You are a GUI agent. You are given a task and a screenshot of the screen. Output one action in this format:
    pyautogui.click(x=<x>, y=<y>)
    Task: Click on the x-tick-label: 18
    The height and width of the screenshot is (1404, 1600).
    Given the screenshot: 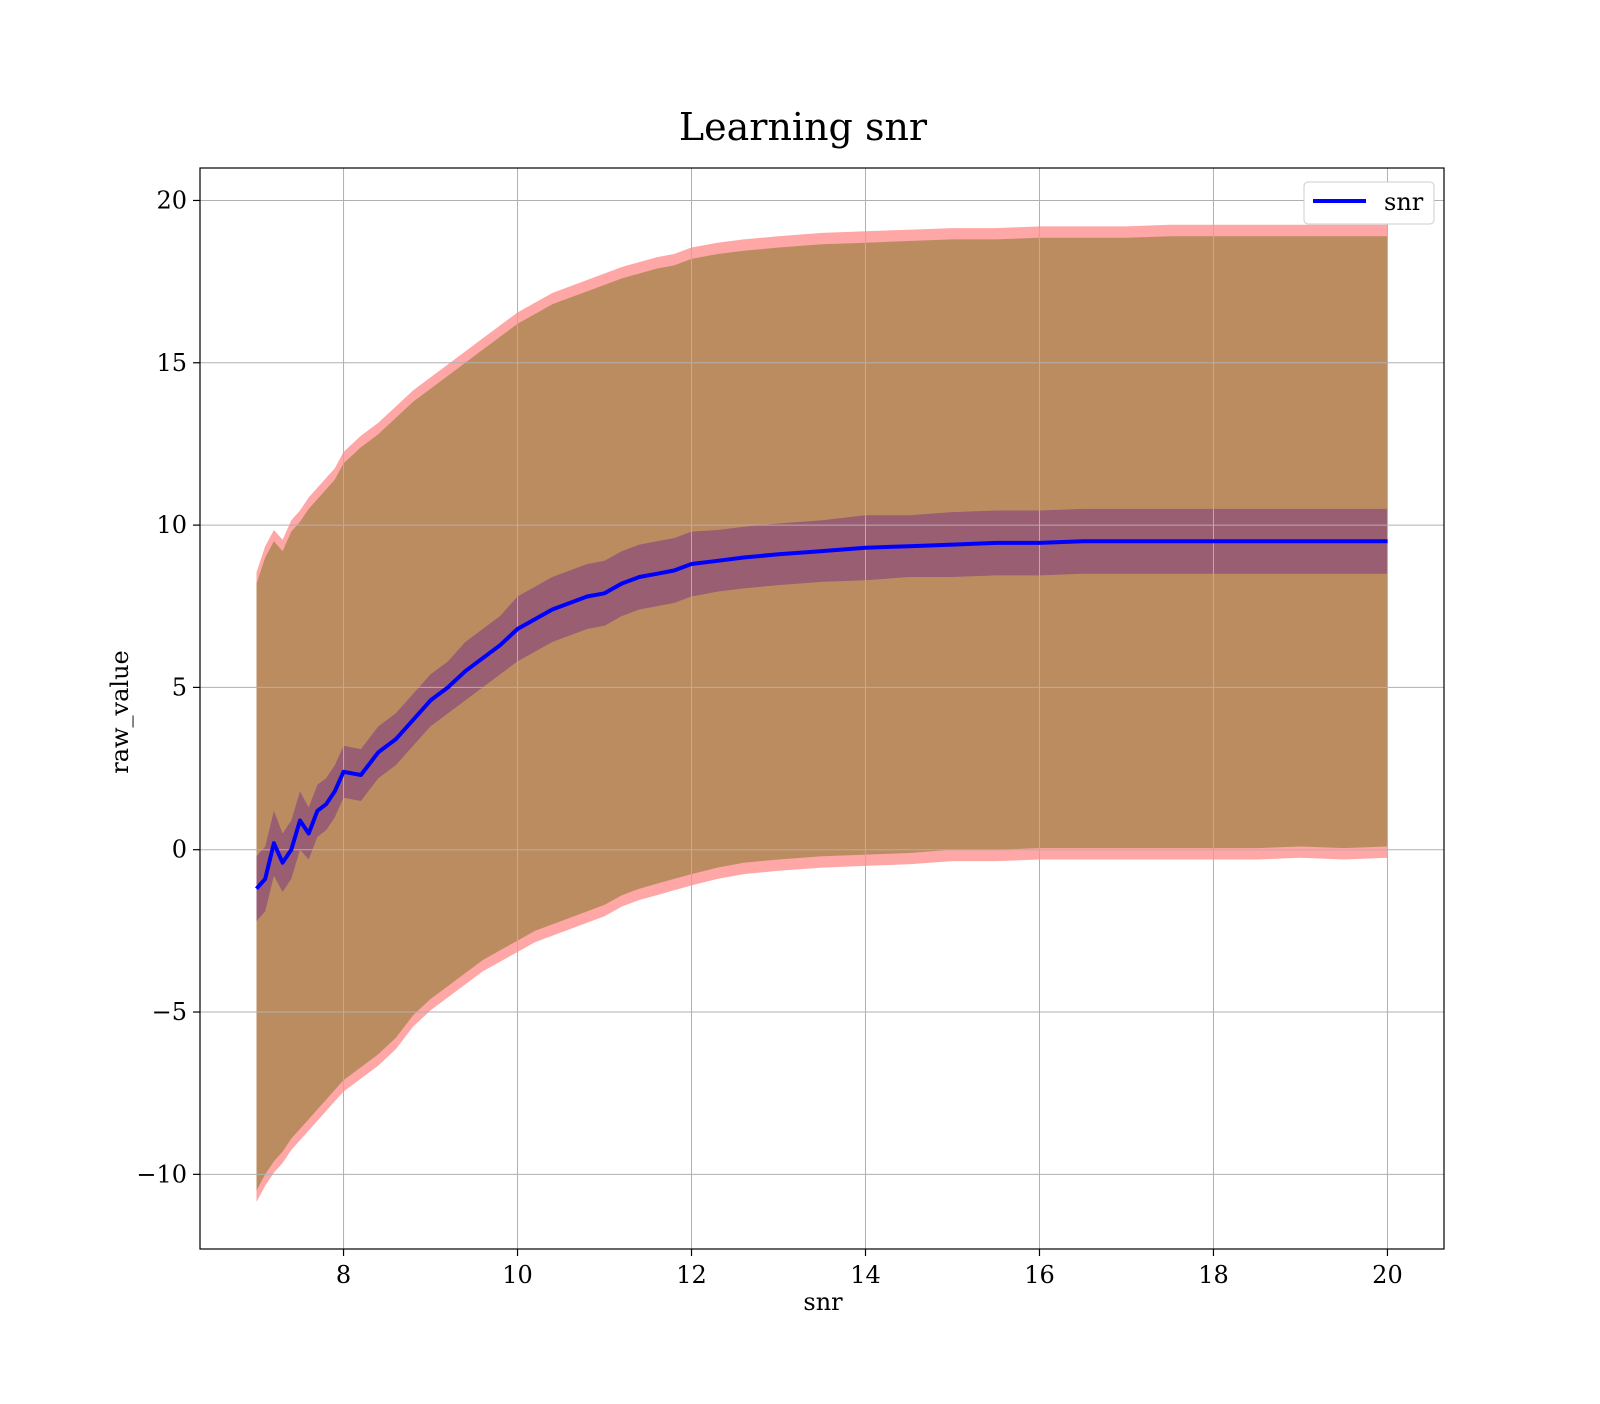 What is the action you would take?
    pyautogui.click(x=1213, y=1275)
    